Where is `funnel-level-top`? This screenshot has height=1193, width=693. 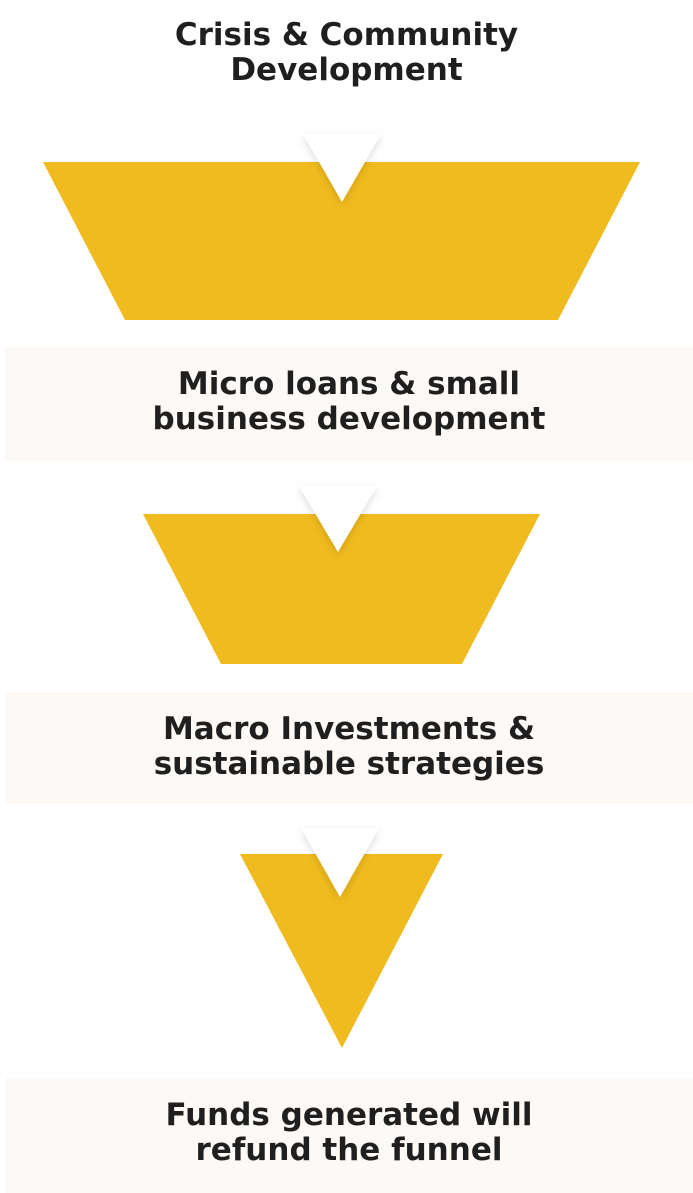 funnel-level-top is located at coordinates (341, 241).